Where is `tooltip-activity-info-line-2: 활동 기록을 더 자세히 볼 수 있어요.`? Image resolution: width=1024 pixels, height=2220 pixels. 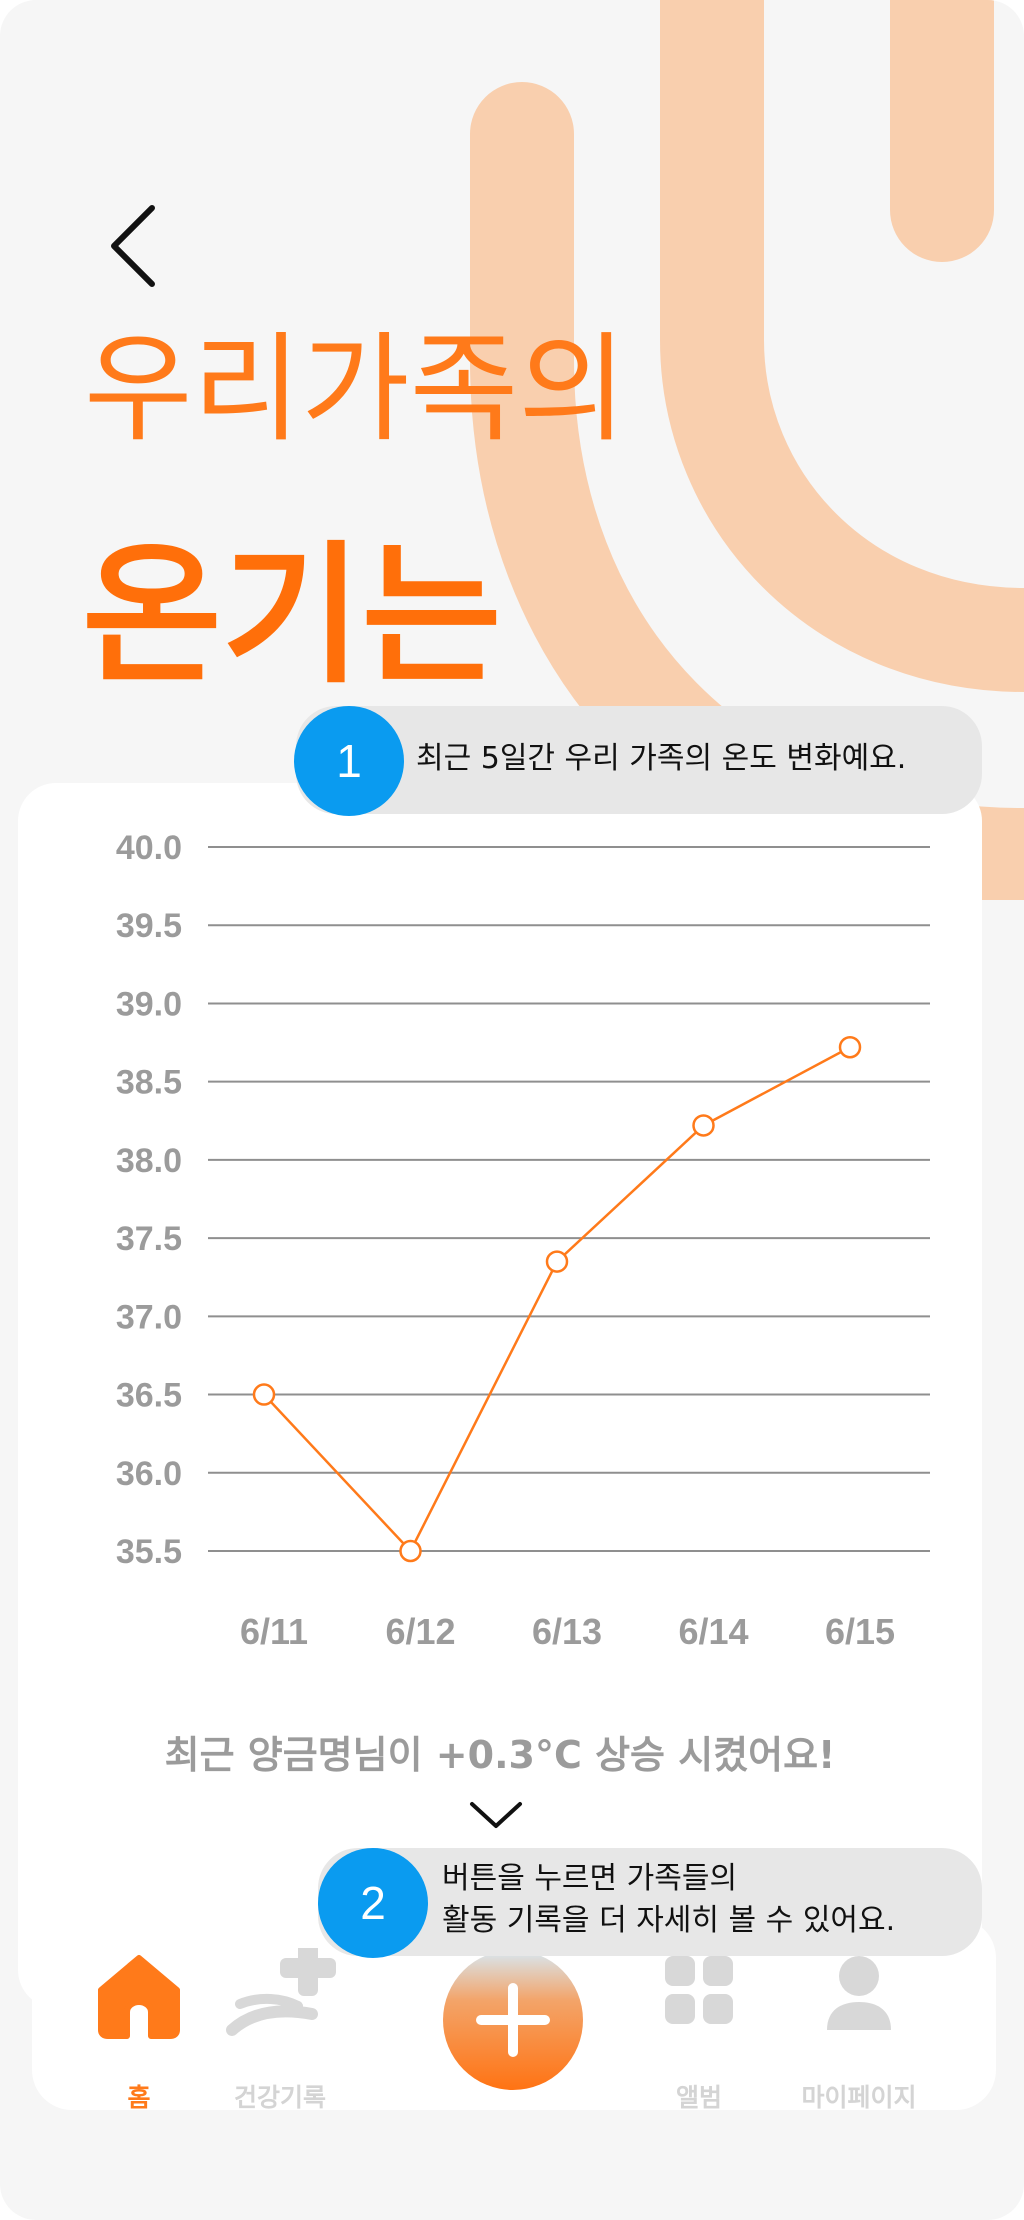 tooltip-activity-info-line-2: 활동 기록을 더 자세히 볼 수 있어요. is located at coordinates (669, 1920).